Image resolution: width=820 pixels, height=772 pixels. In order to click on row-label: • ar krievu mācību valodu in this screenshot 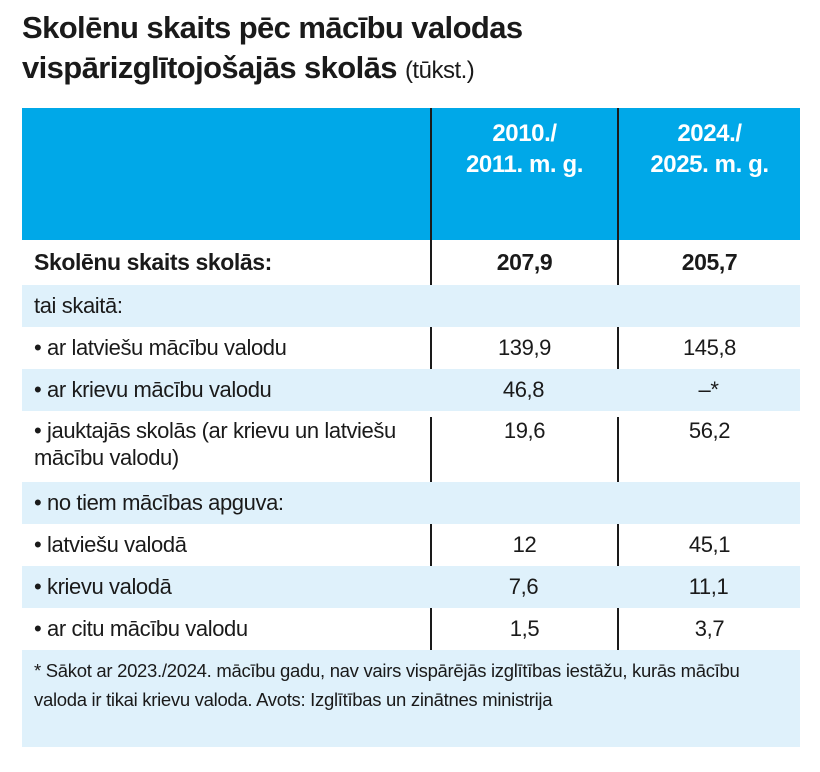, I will do `click(153, 389)`.